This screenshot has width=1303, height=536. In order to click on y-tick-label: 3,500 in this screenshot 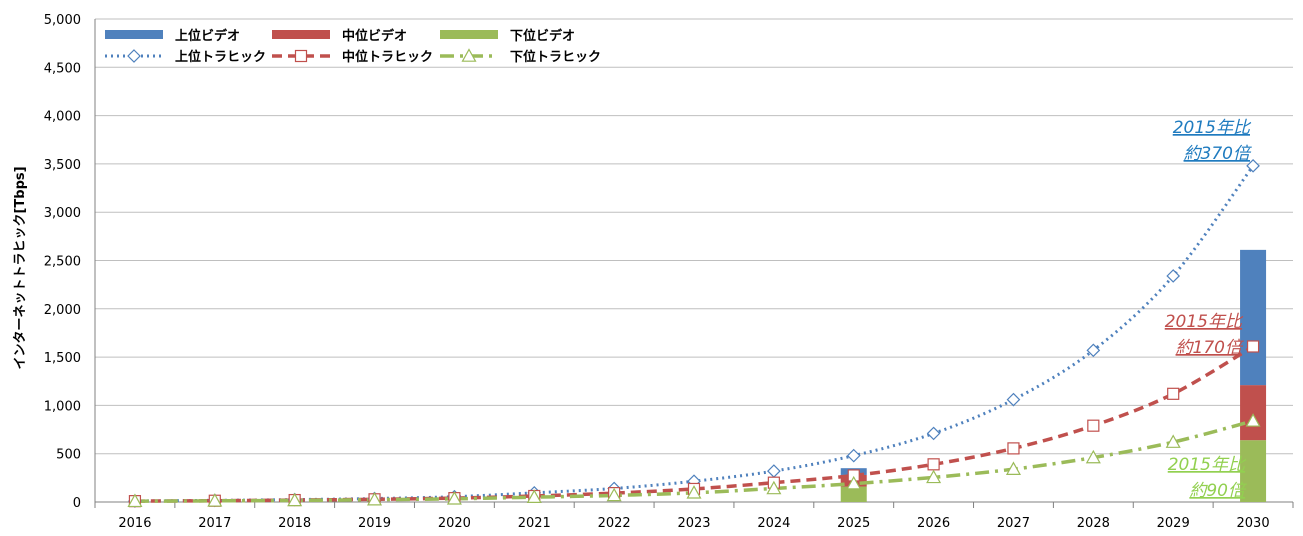, I will do `click(62, 165)`.